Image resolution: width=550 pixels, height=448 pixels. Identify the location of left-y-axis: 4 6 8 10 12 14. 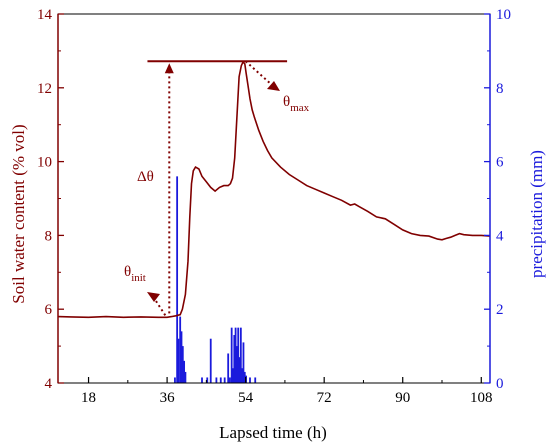
(50, 199).